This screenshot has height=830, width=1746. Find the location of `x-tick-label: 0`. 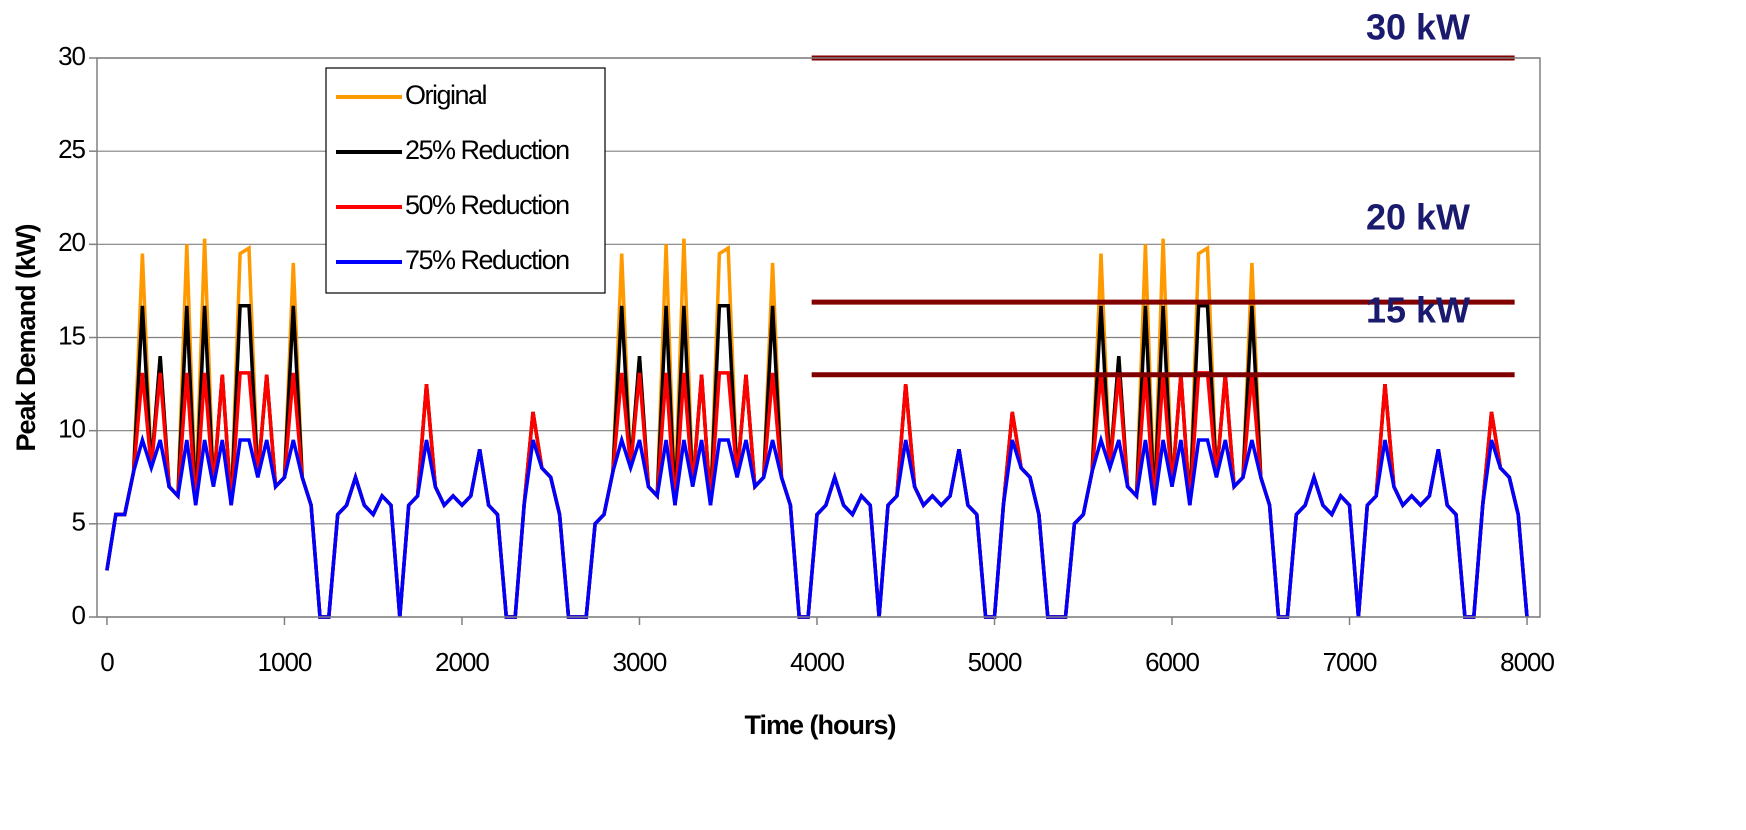

x-tick-label: 0 is located at coordinates (107, 662).